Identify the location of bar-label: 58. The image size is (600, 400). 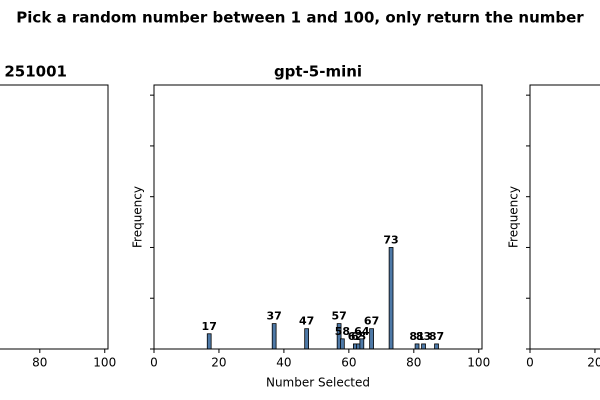
(342, 331).